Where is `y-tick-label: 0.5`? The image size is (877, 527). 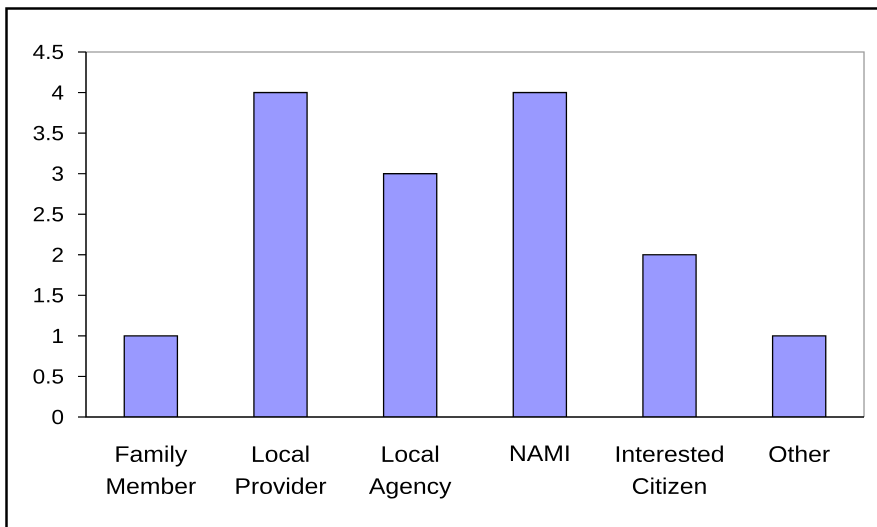 y-tick-label: 0.5 is located at coordinates (49, 376).